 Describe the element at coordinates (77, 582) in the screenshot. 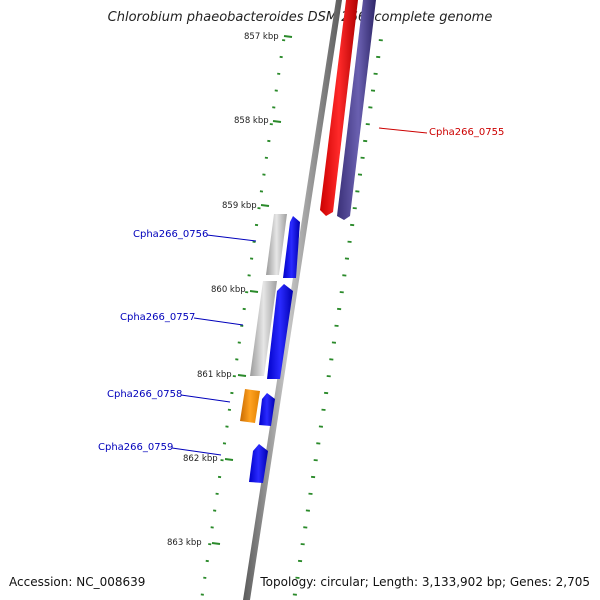

I see `accession-text: Accession: NC_008639` at that location.